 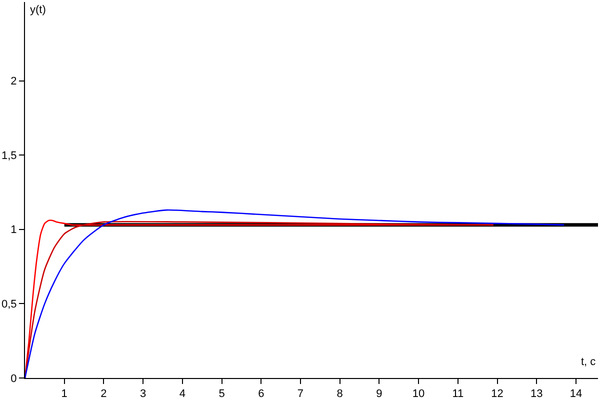 What do you see at coordinates (536, 394) in the screenshot?
I see `x-tick-label: 13` at bounding box center [536, 394].